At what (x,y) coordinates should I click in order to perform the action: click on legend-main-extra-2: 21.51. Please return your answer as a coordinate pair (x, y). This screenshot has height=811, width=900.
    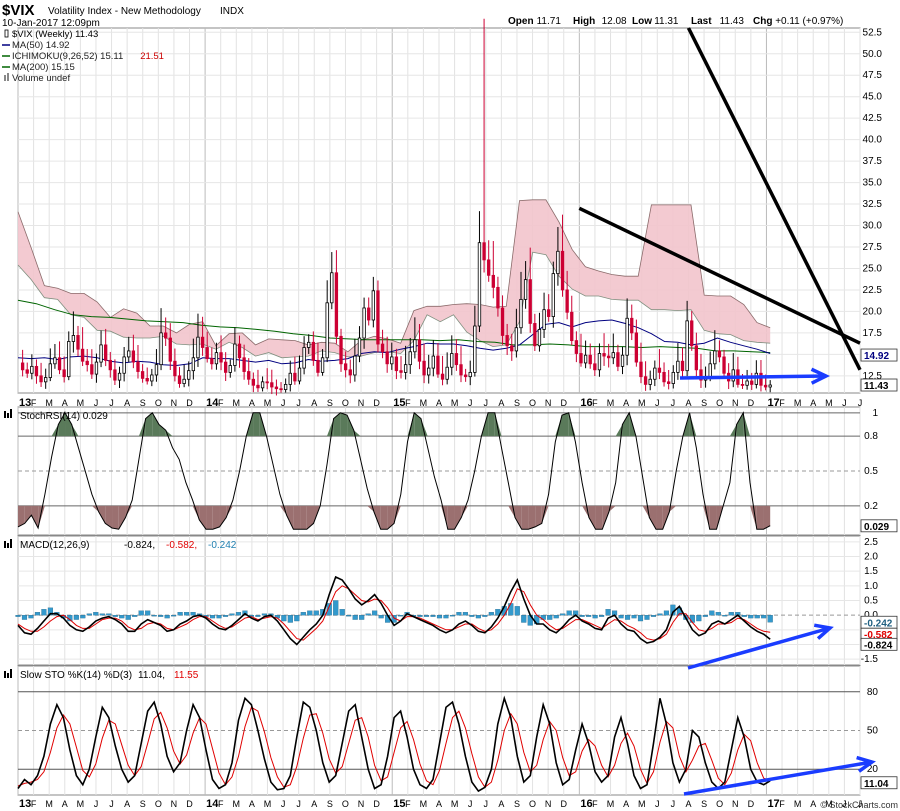
    Looking at the image, I should click on (152, 56).